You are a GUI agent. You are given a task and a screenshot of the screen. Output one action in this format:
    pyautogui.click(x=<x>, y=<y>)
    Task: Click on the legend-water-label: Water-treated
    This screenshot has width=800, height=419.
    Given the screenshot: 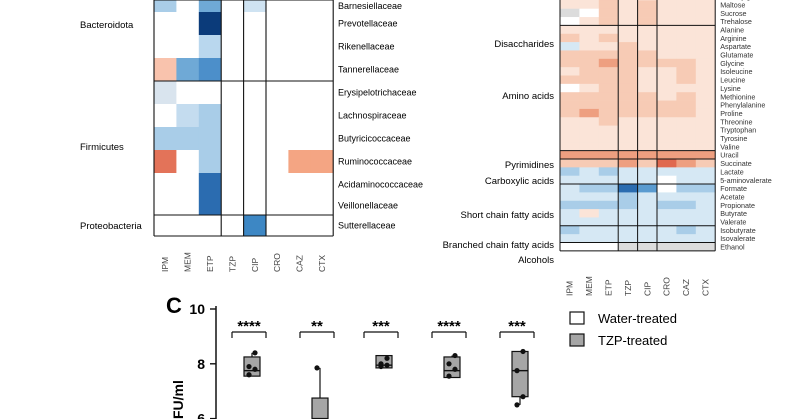 What is the action you would take?
    pyautogui.click(x=637, y=318)
    